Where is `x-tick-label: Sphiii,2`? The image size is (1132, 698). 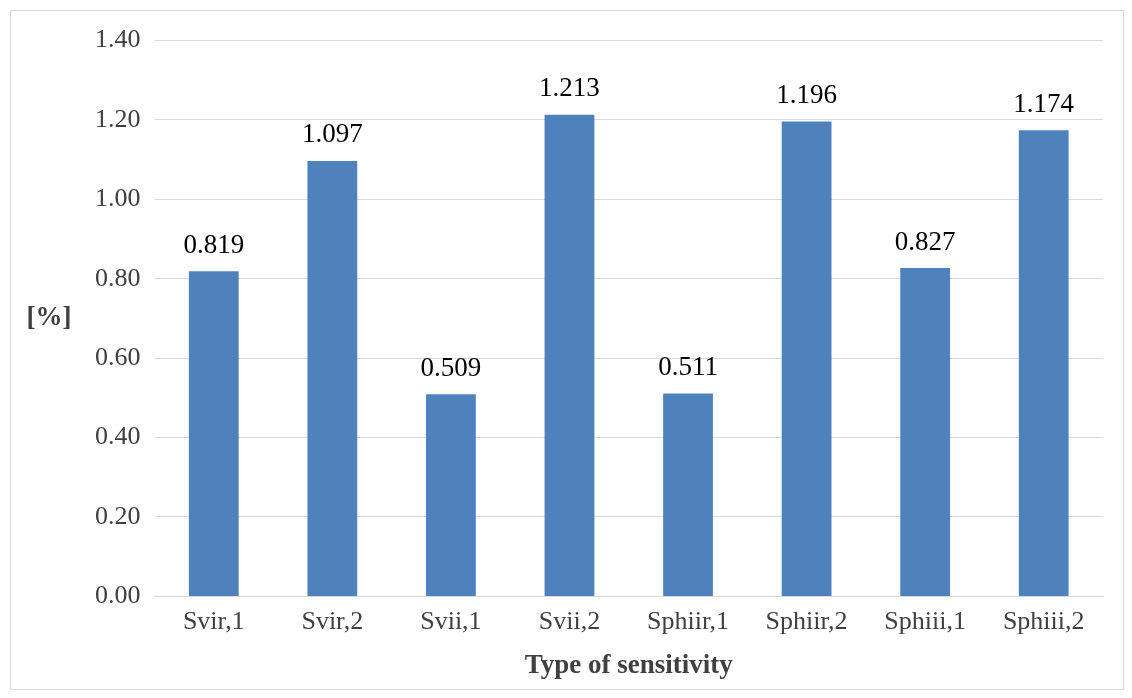
x-tick-label: Sphiii,2 is located at coordinates (1043, 620).